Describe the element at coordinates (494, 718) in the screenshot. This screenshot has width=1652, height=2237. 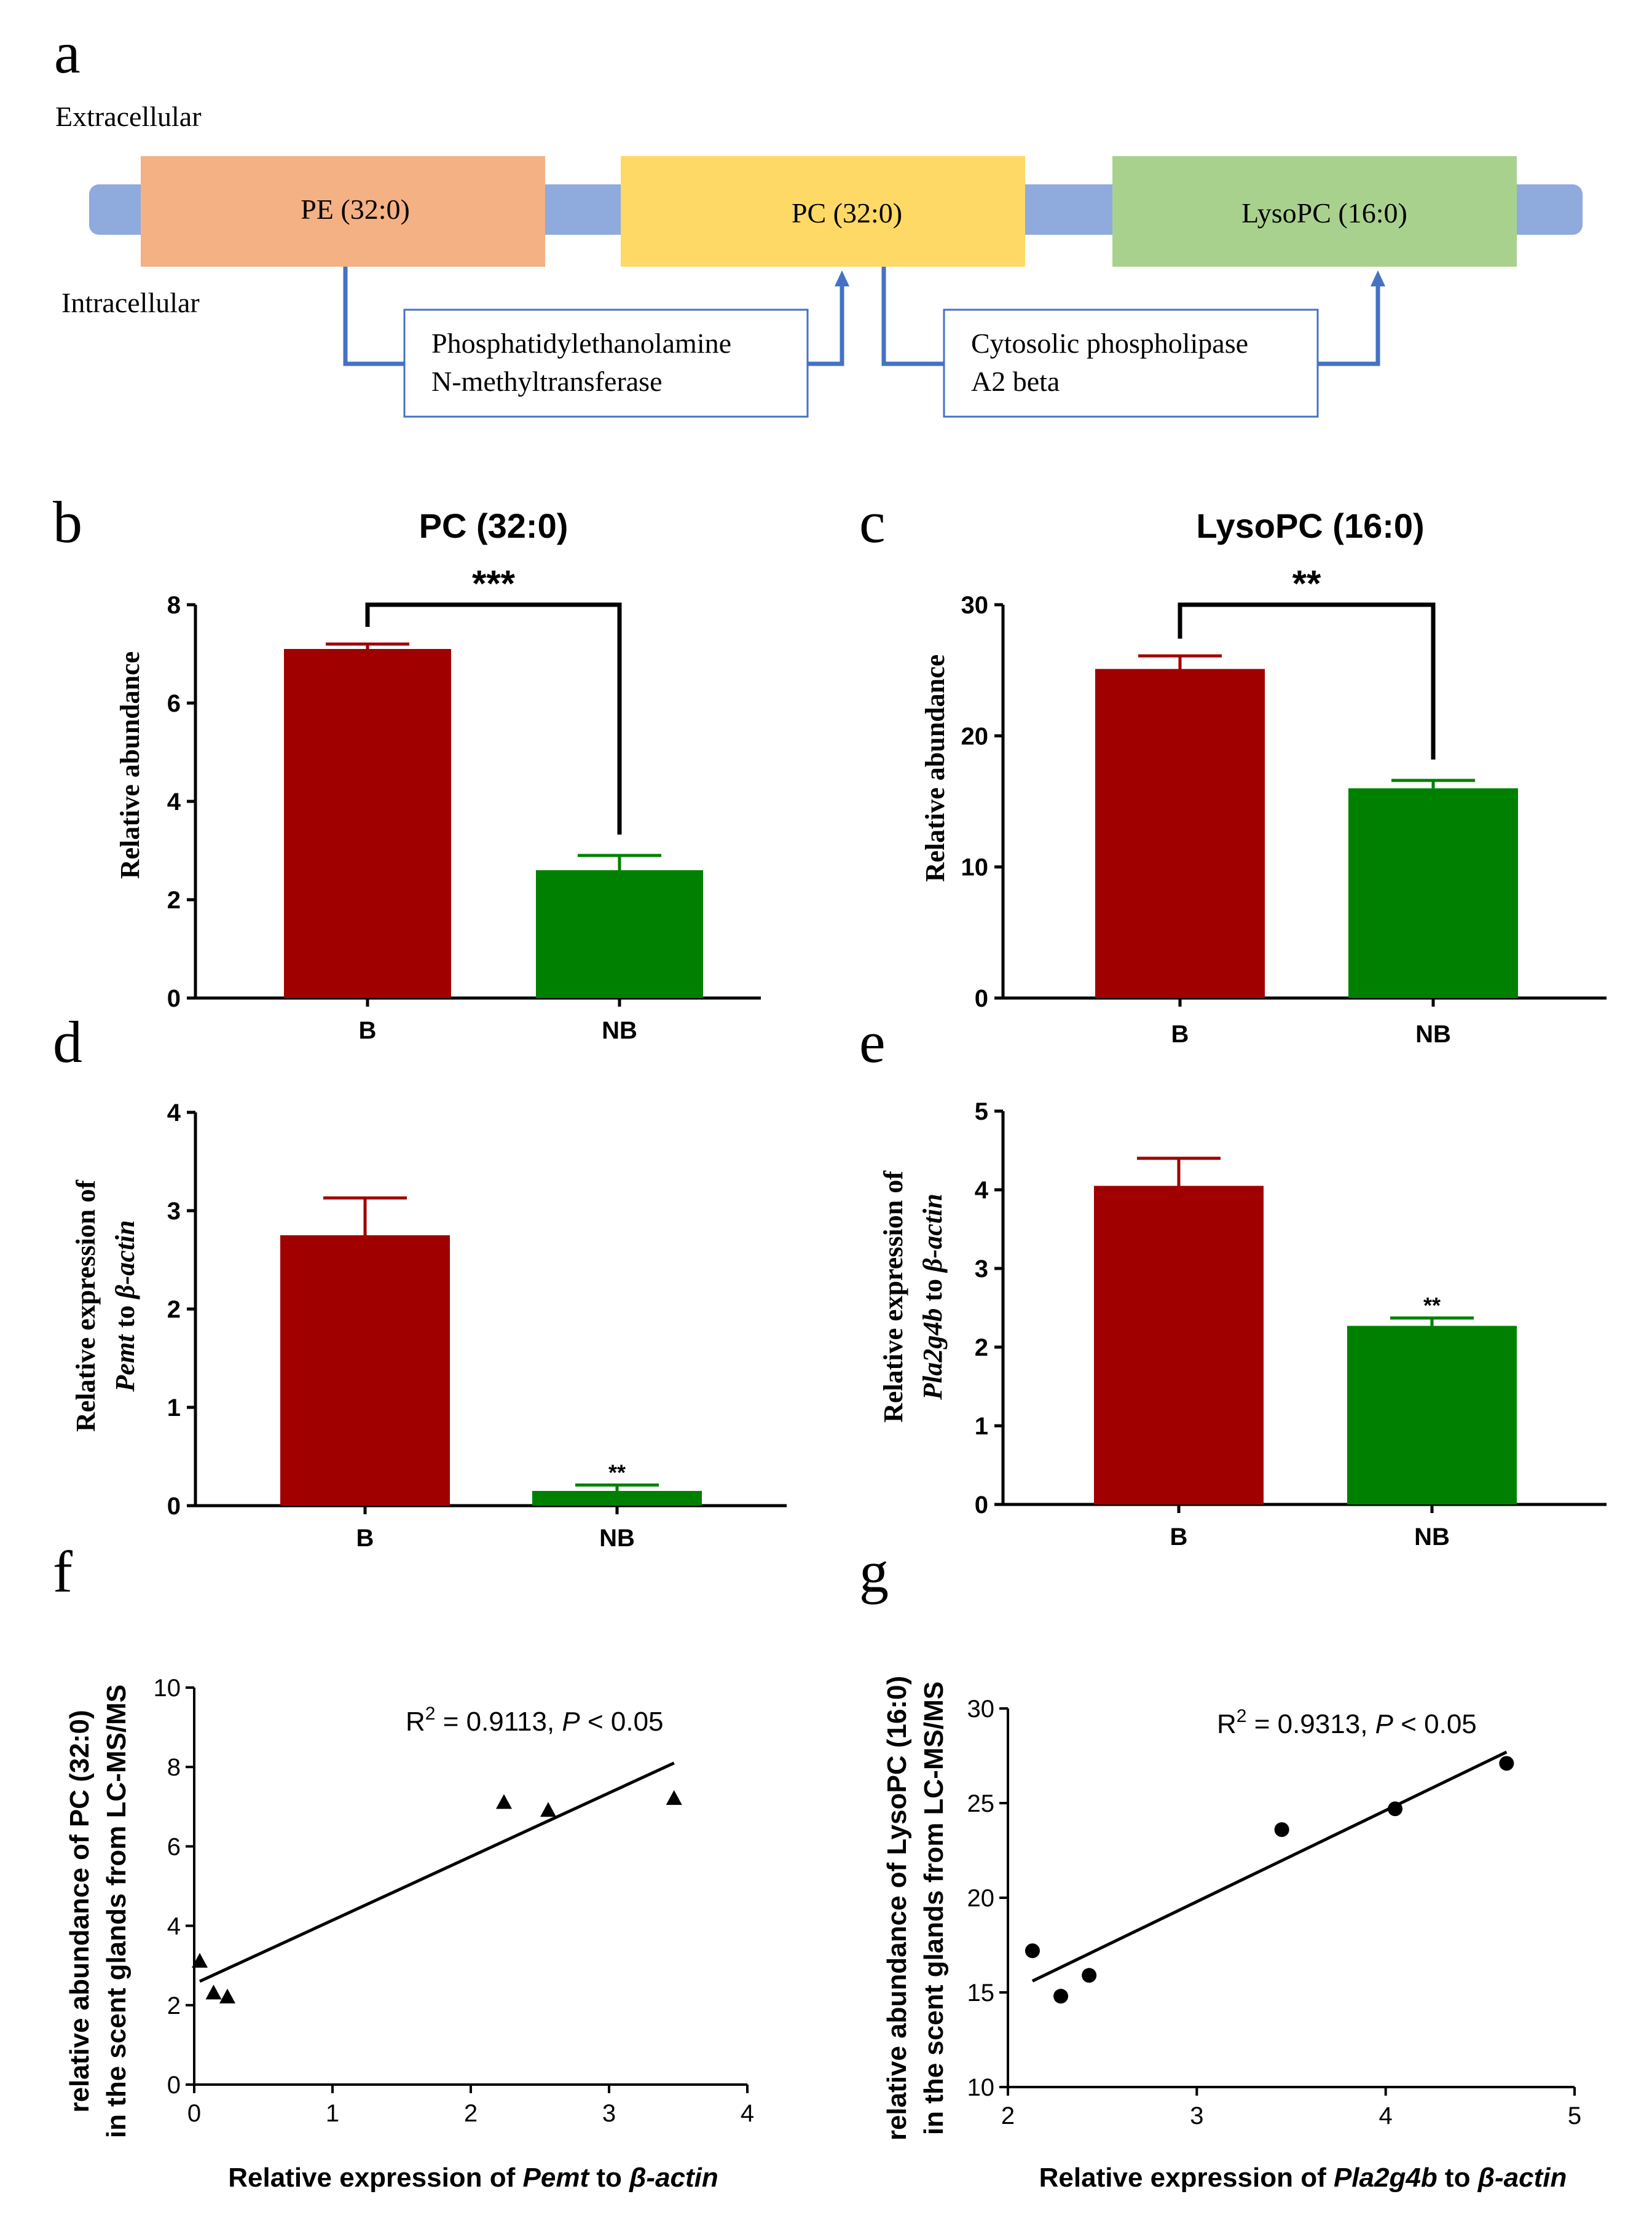
I see `chart-b-sig-bracket` at that location.